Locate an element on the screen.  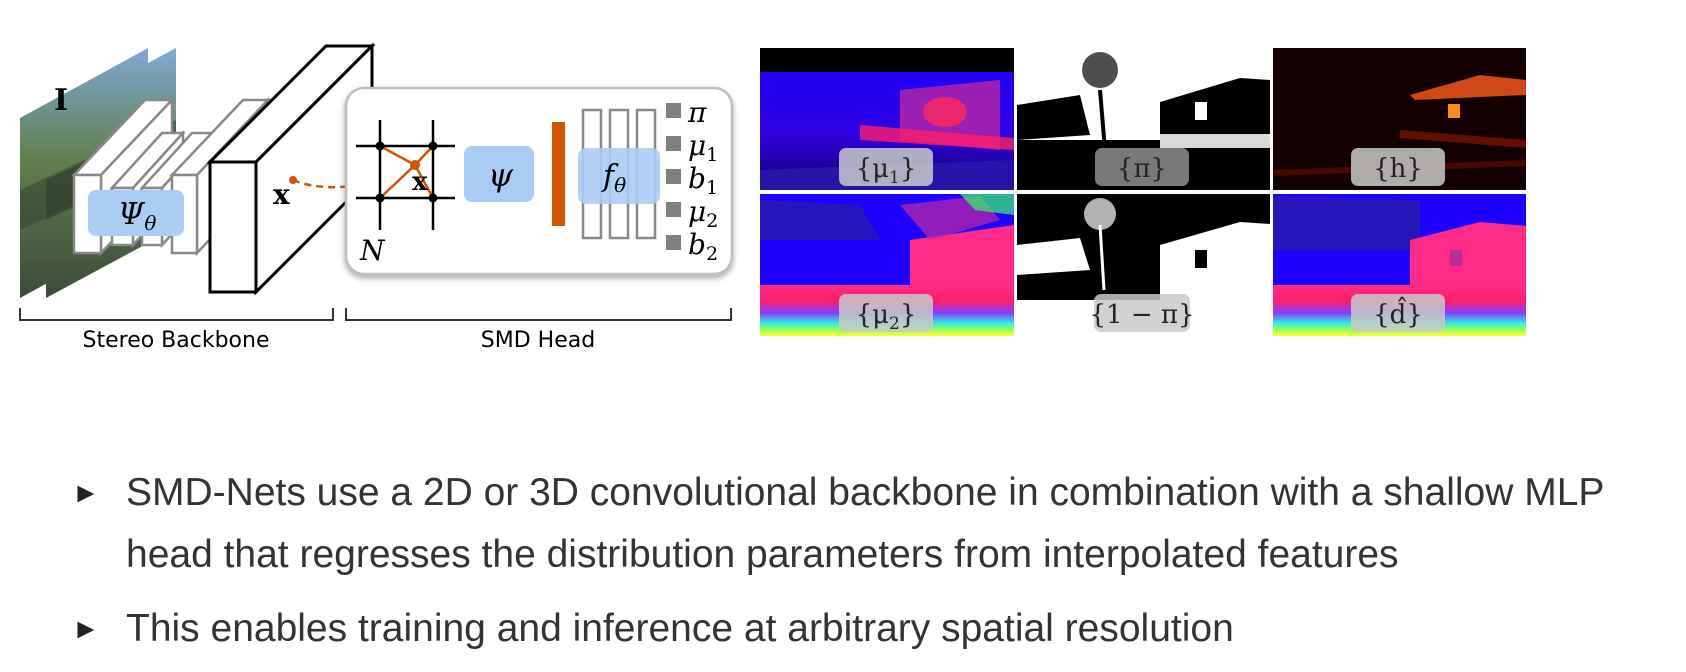
map-label: {π} is located at coordinates (1142, 169).